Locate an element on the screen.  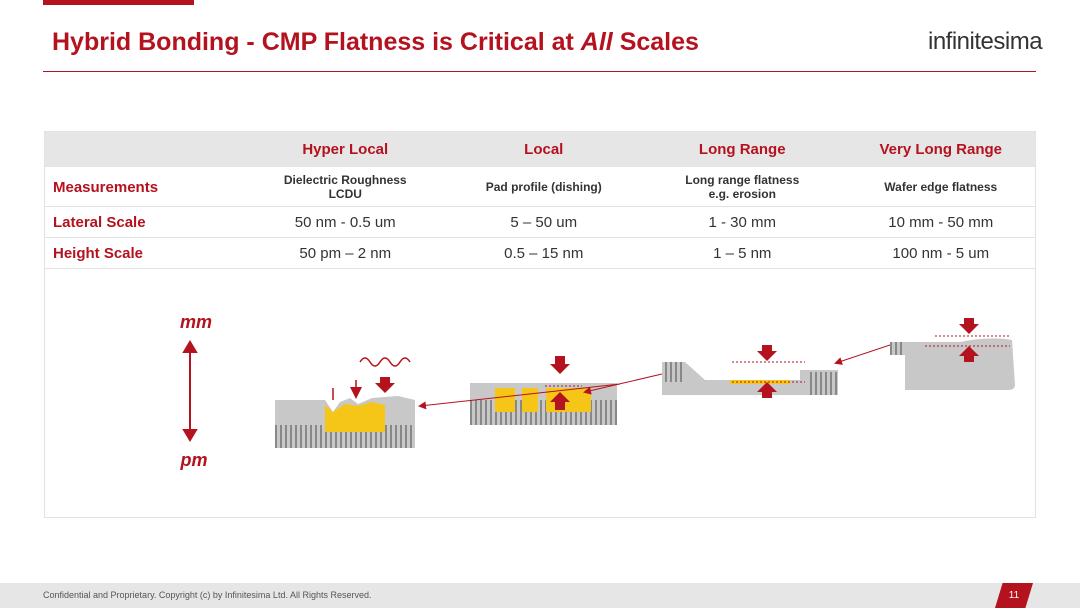
table-cell: Dielectric Roughness LCDU is located at coordinates (345, 187).